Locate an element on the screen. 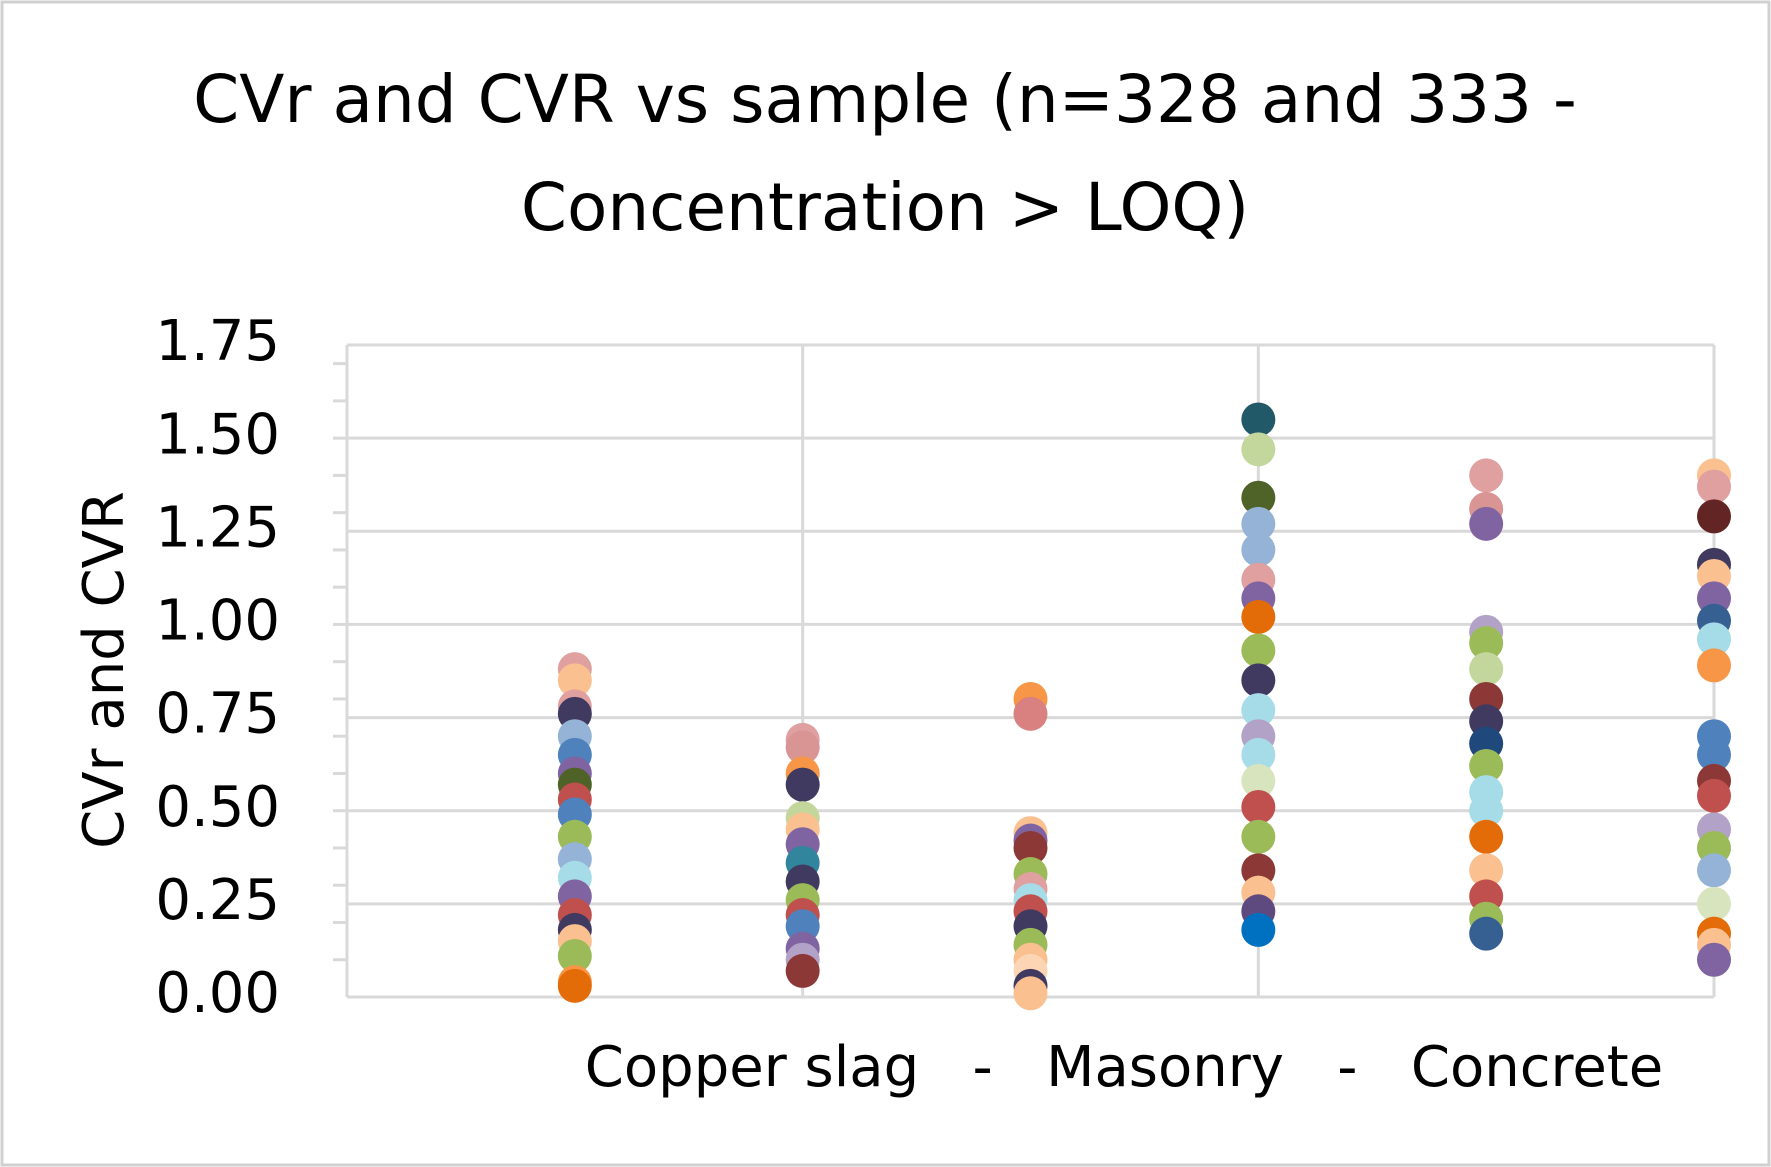 This screenshot has height=1167, width=1771. y-axis-label: CVr and CVR is located at coordinates (104, 670).